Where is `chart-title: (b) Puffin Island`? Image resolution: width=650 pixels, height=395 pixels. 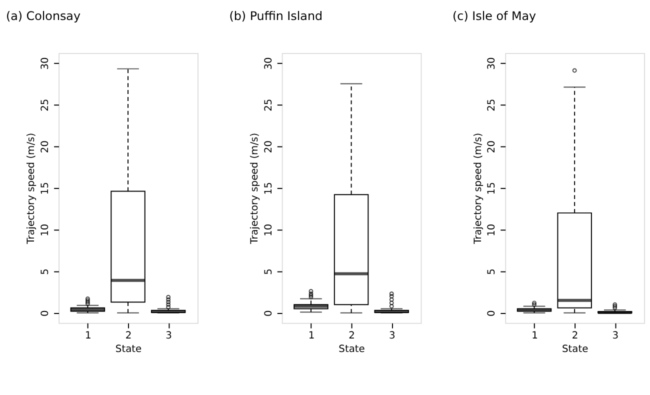 chart-title: (b) Puffin Island is located at coordinates (276, 16).